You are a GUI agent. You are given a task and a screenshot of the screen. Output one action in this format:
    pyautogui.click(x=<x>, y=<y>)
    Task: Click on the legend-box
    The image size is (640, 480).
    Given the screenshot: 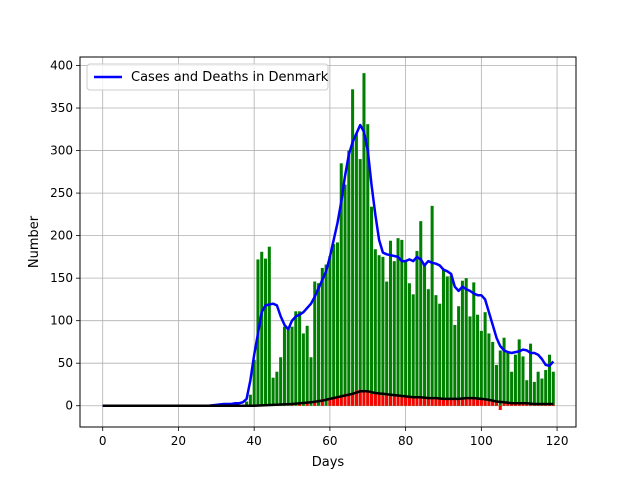 What is the action you would take?
    pyautogui.click(x=207, y=77)
    